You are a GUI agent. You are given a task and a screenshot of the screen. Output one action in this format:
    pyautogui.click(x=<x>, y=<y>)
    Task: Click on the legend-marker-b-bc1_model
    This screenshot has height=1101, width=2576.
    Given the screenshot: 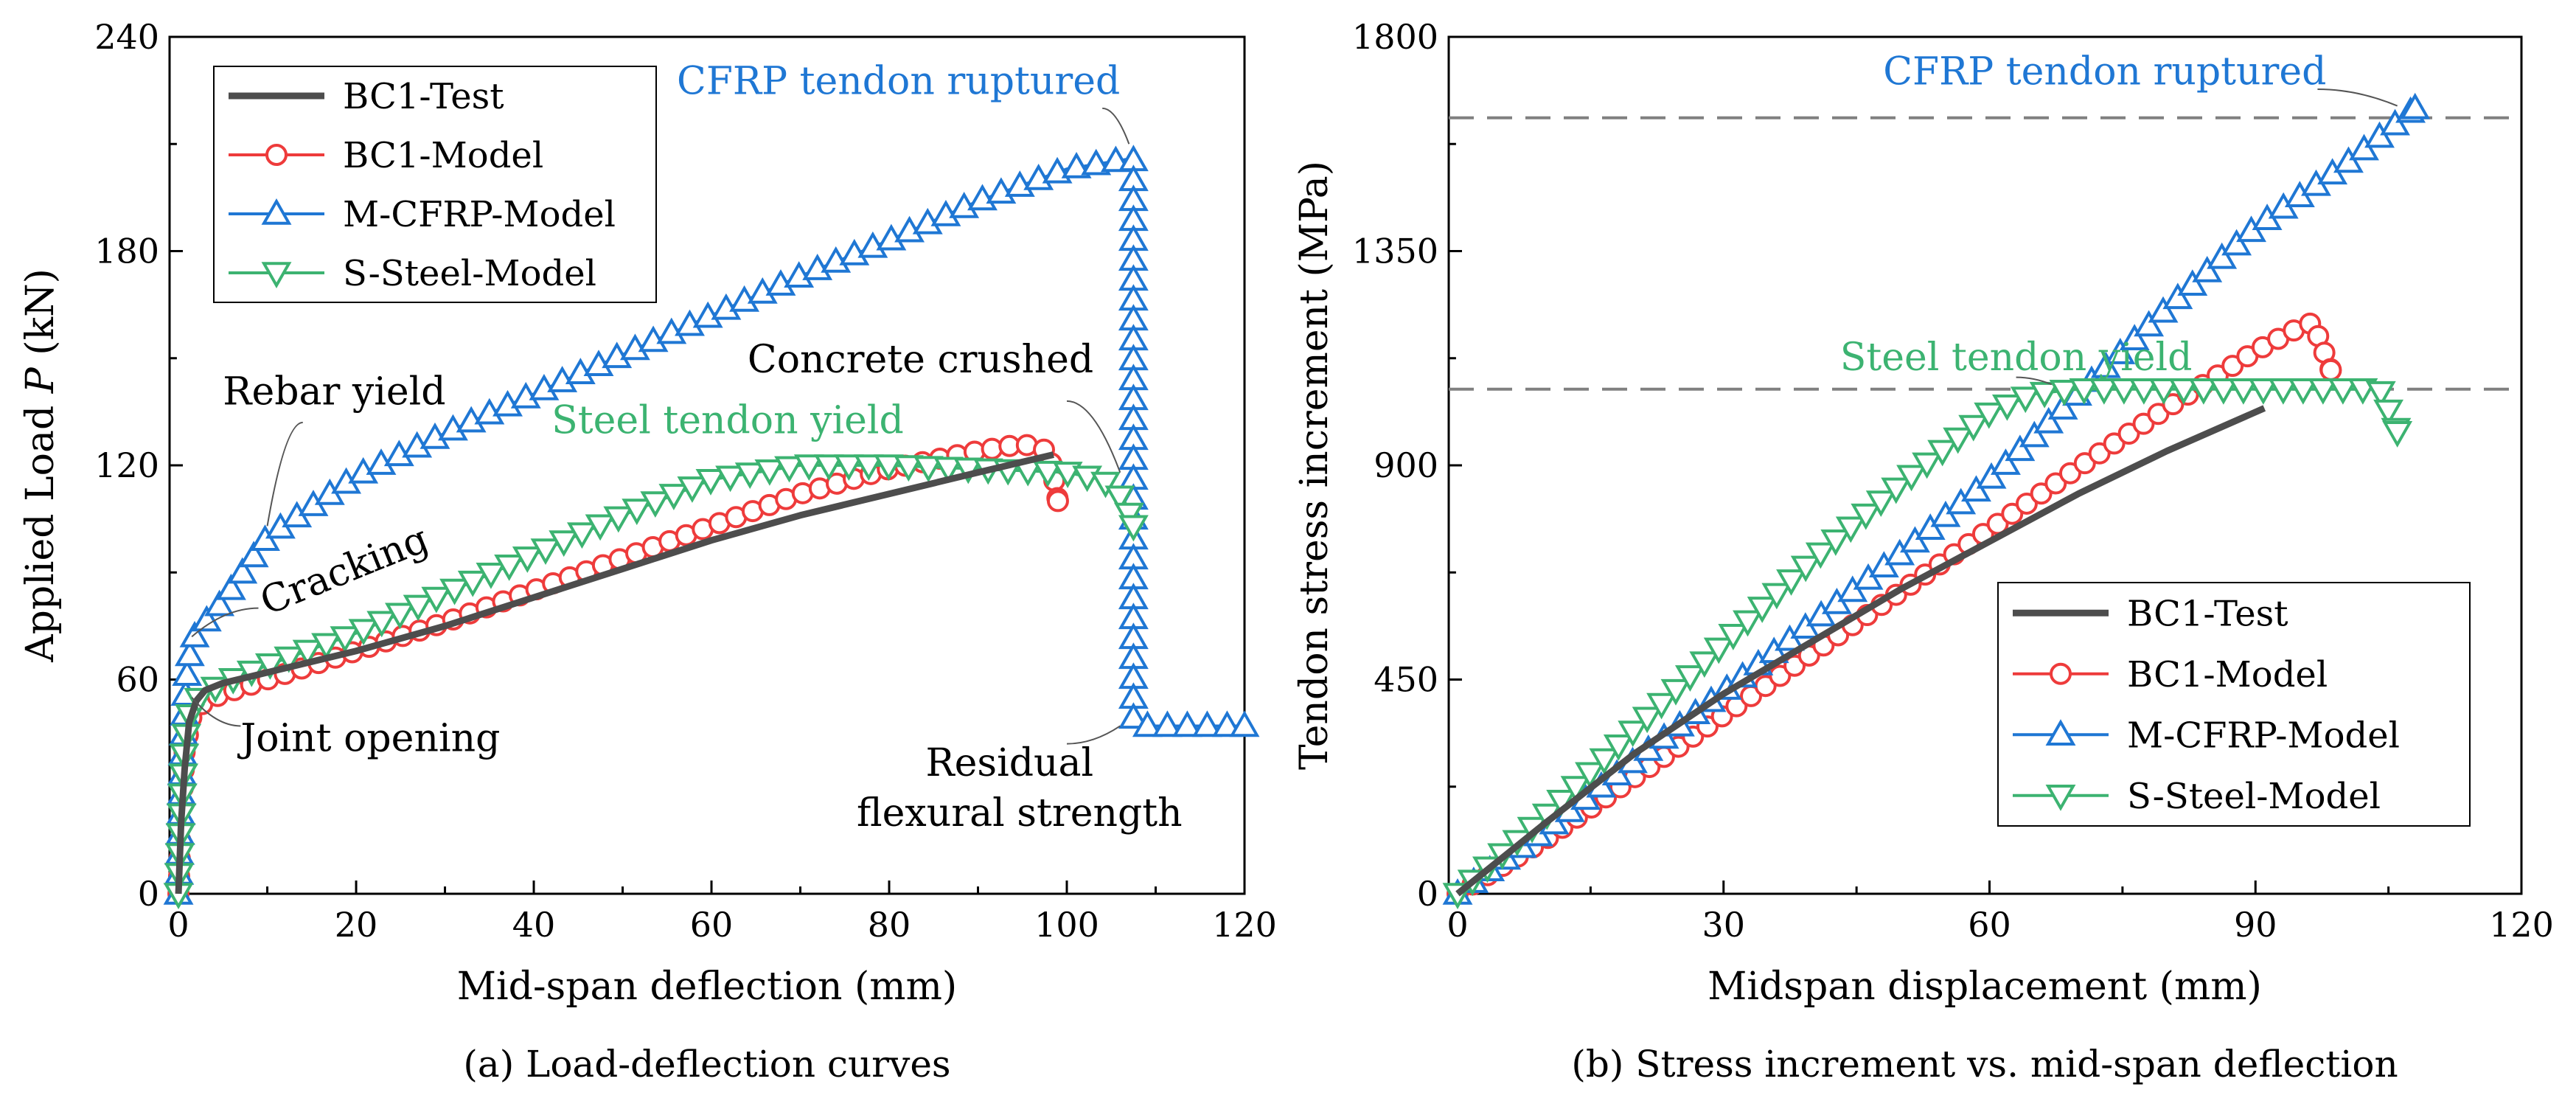 What is the action you would take?
    pyautogui.click(x=2061, y=673)
    